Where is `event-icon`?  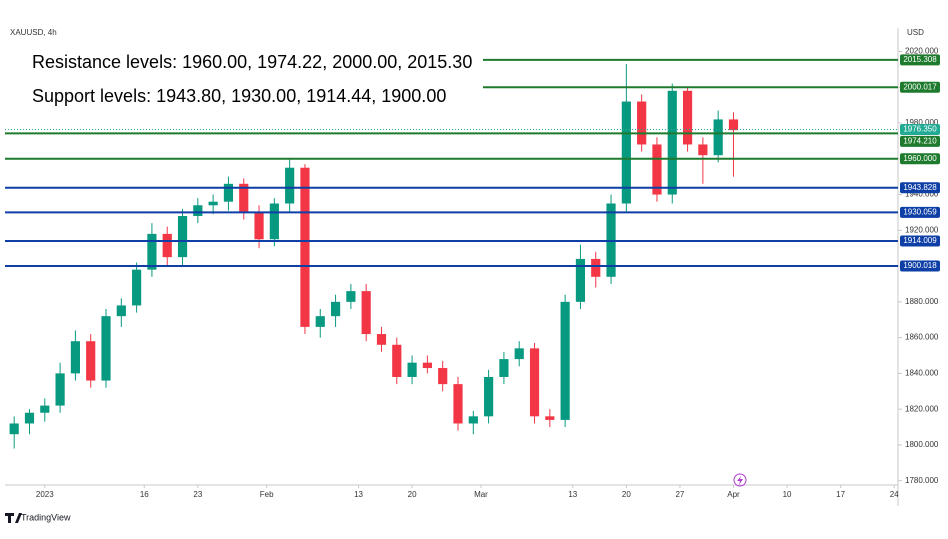 event-icon is located at coordinates (740, 480).